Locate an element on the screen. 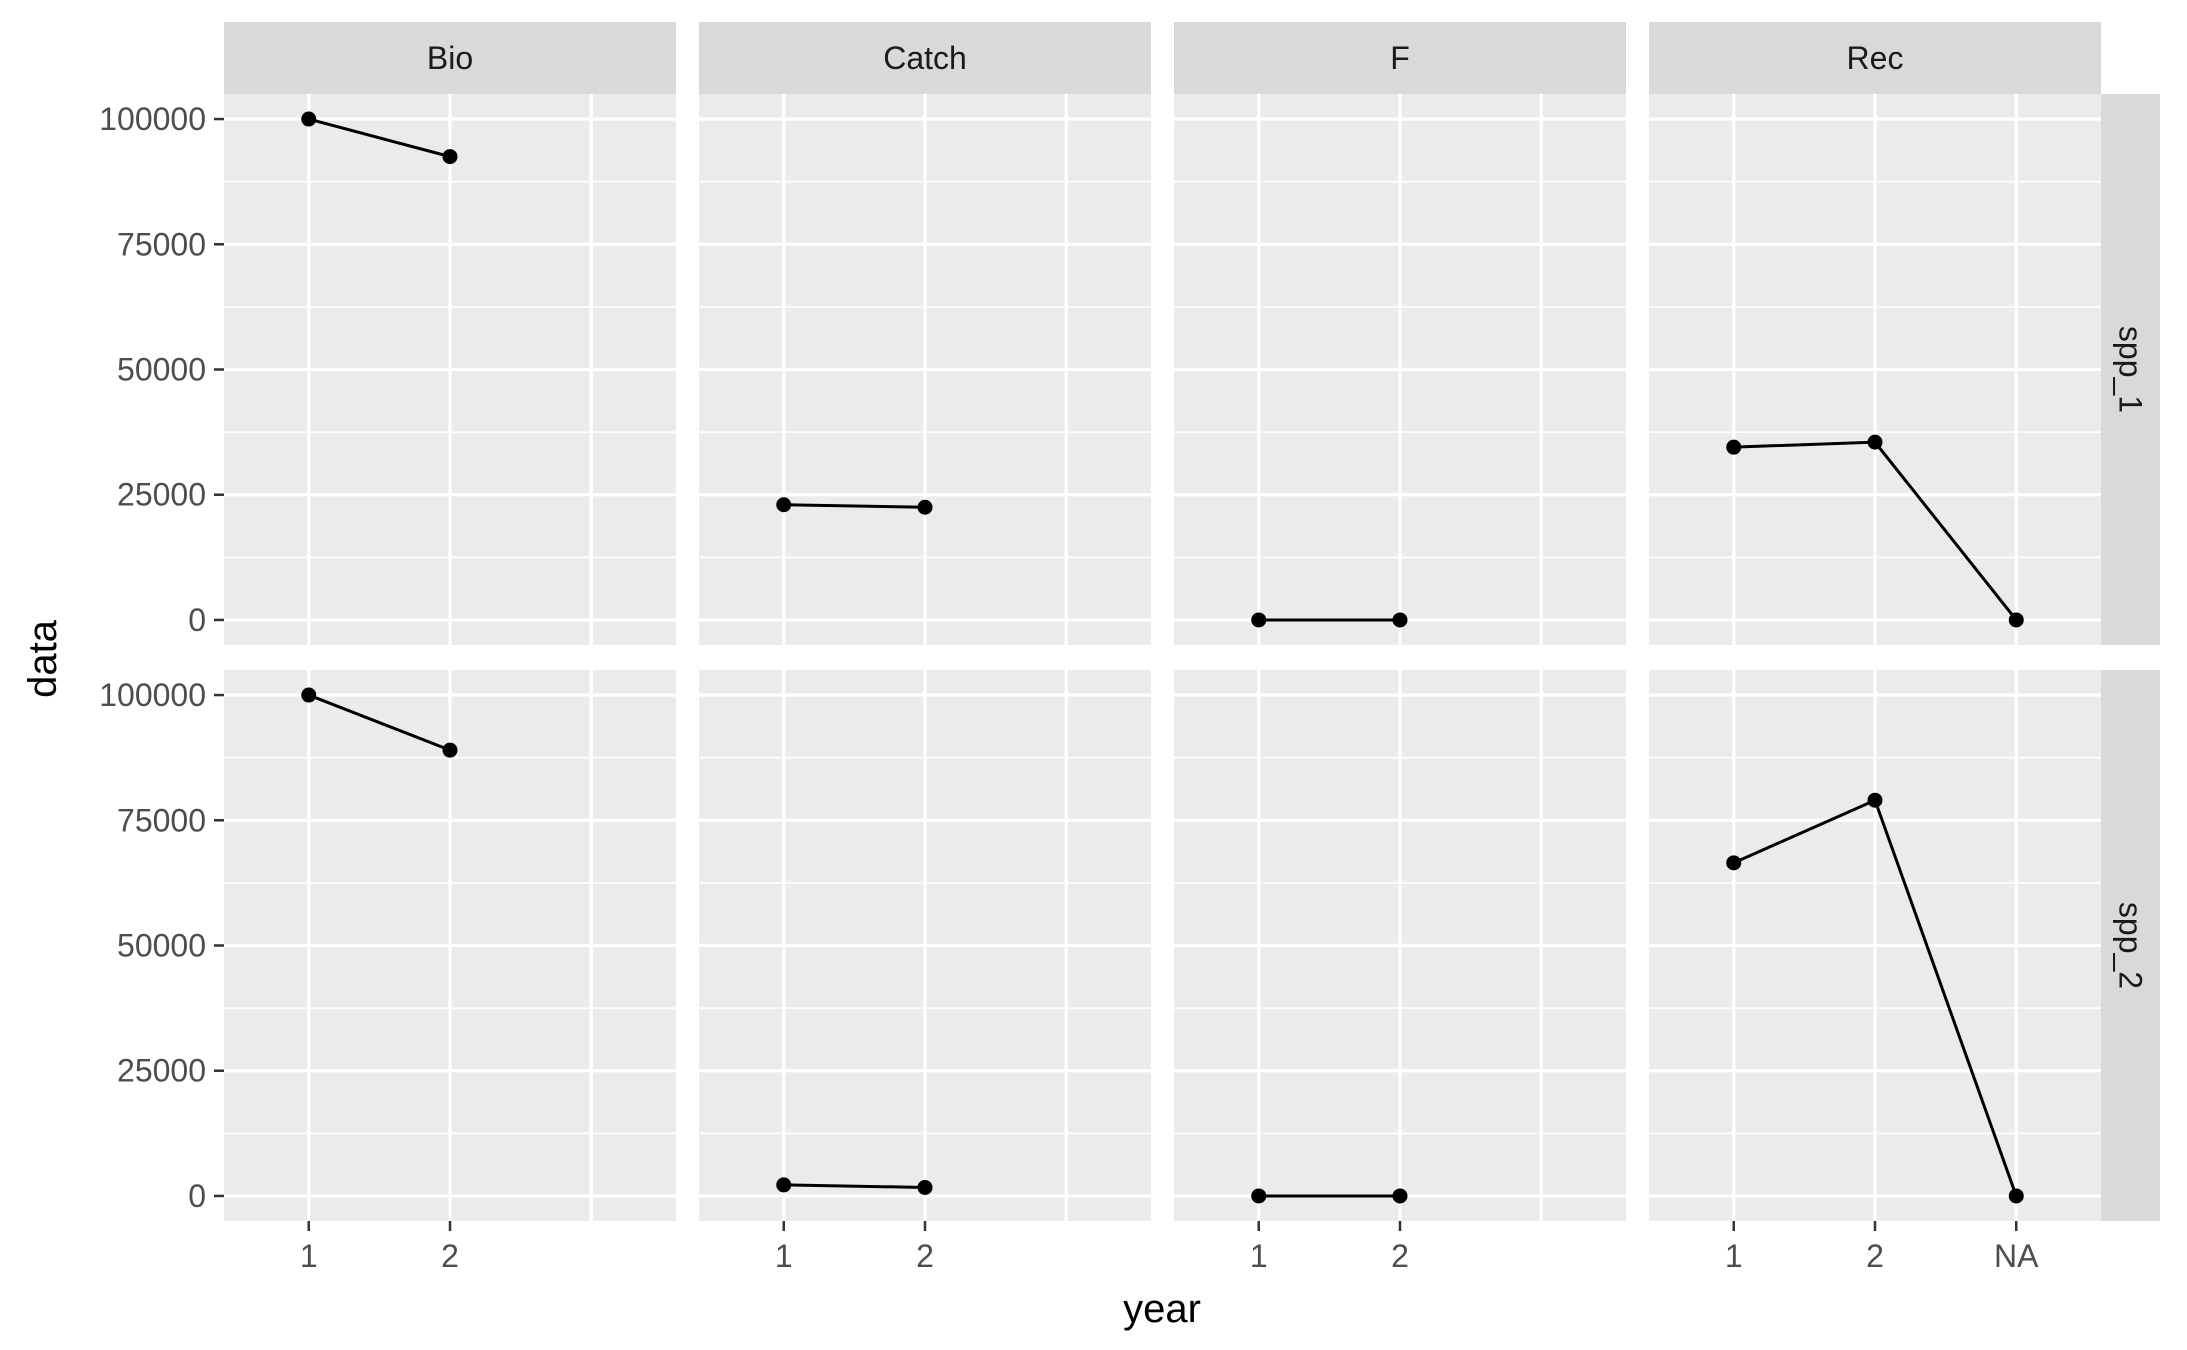  series-spp-1-catch is located at coordinates (854, 506).